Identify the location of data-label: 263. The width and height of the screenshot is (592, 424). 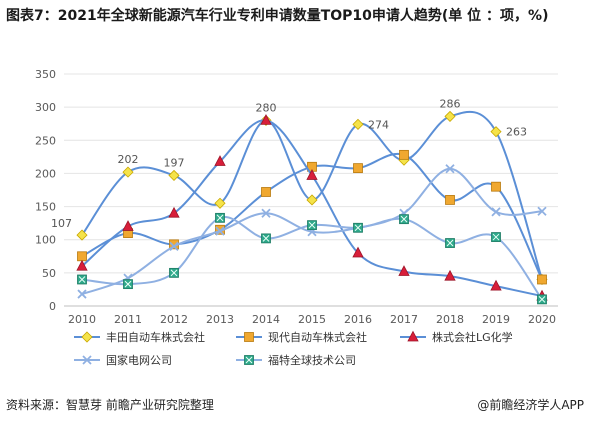
(516, 132).